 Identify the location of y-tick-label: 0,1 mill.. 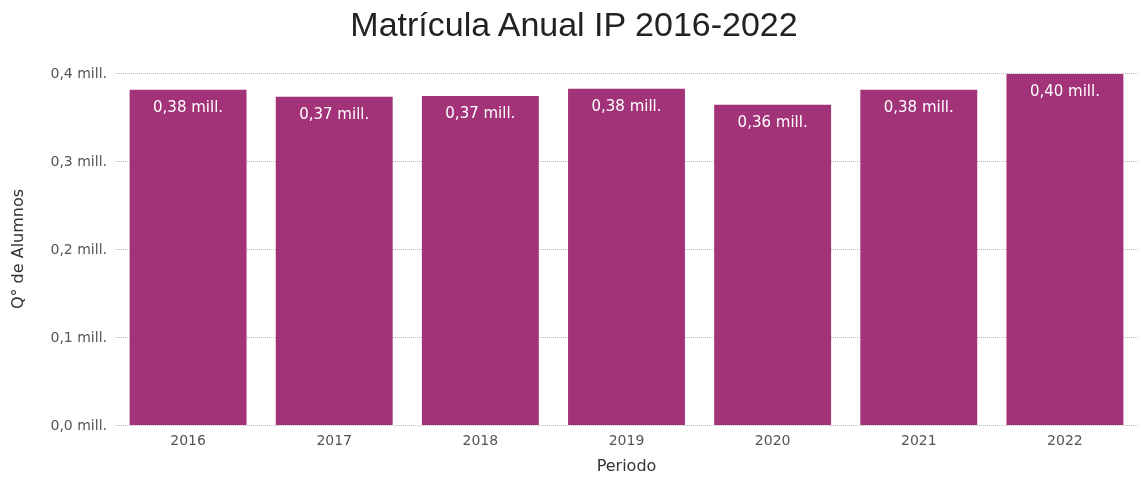
(78, 337).